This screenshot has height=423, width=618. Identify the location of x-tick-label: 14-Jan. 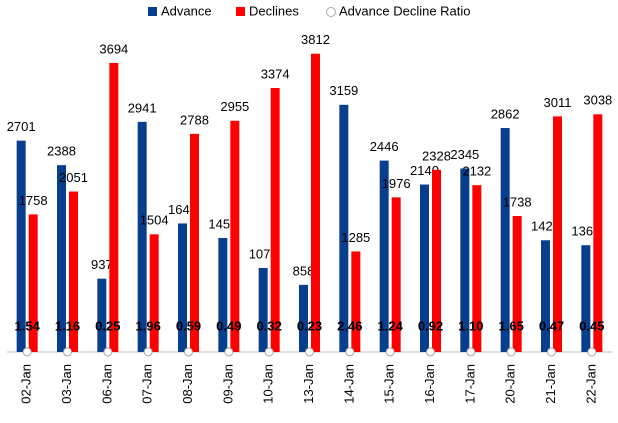
(348, 384).